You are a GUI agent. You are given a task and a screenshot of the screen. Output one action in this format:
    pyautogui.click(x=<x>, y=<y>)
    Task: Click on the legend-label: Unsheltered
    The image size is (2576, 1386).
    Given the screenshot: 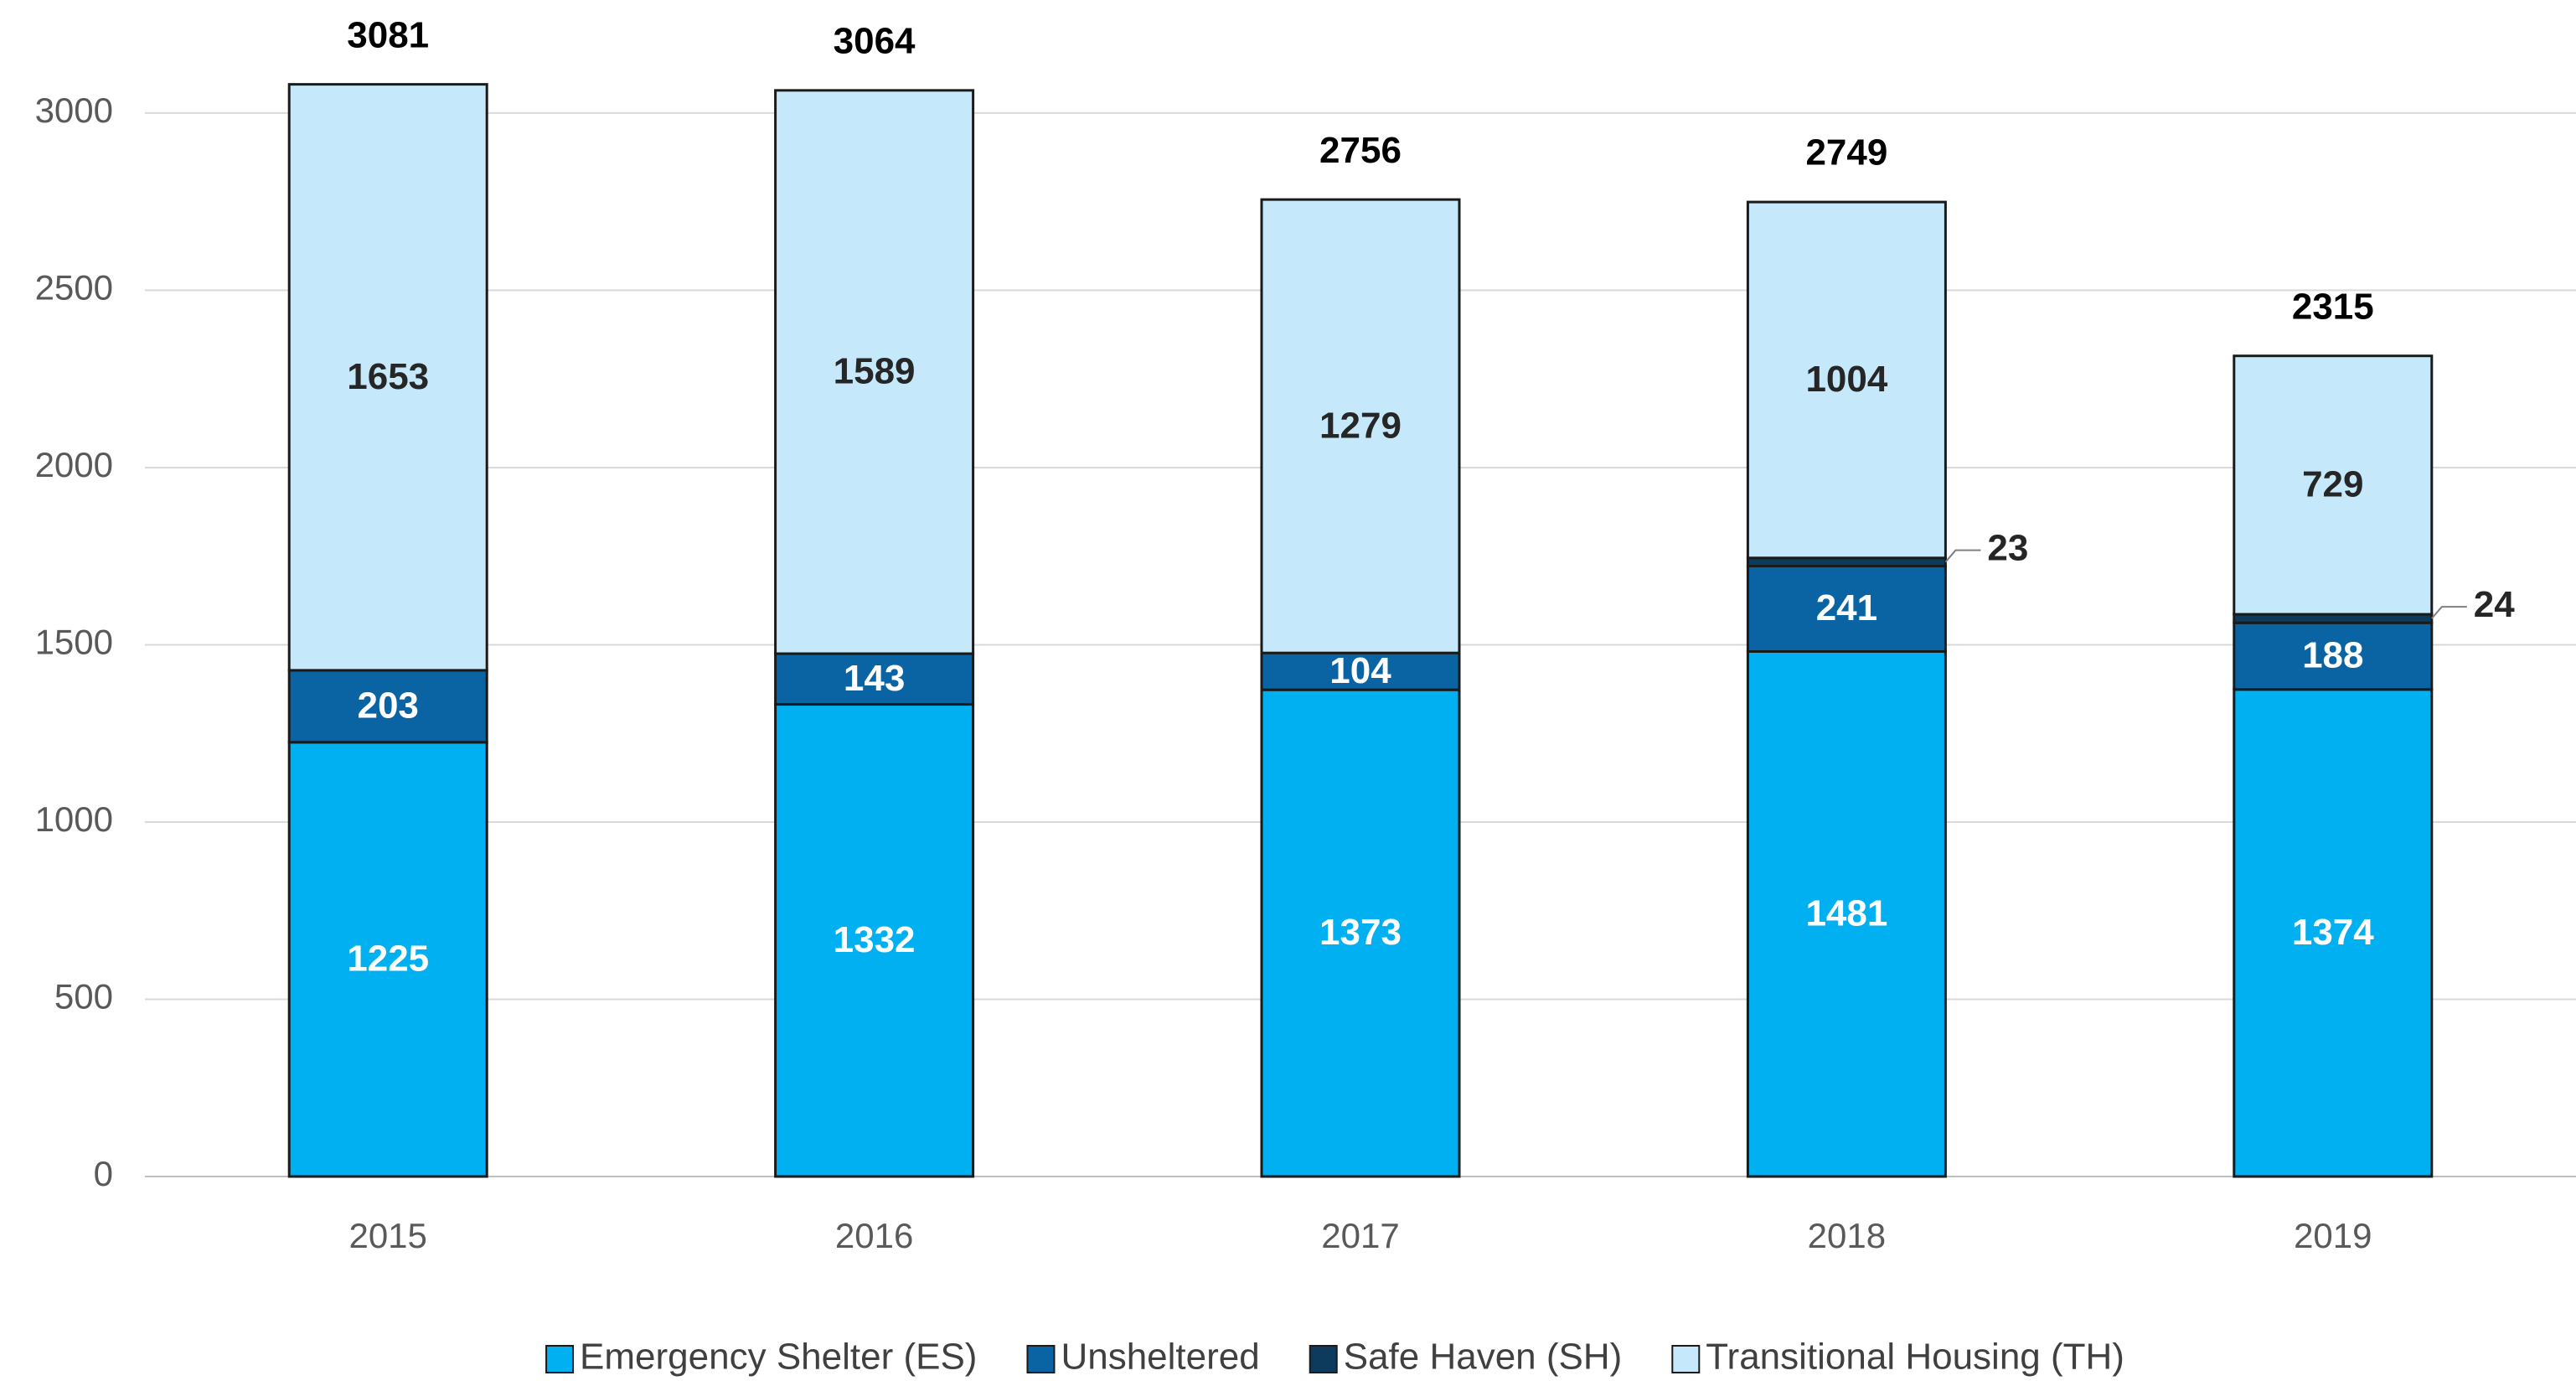 What is the action you would take?
    pyautogui.click(x=1160, y=1357)
    